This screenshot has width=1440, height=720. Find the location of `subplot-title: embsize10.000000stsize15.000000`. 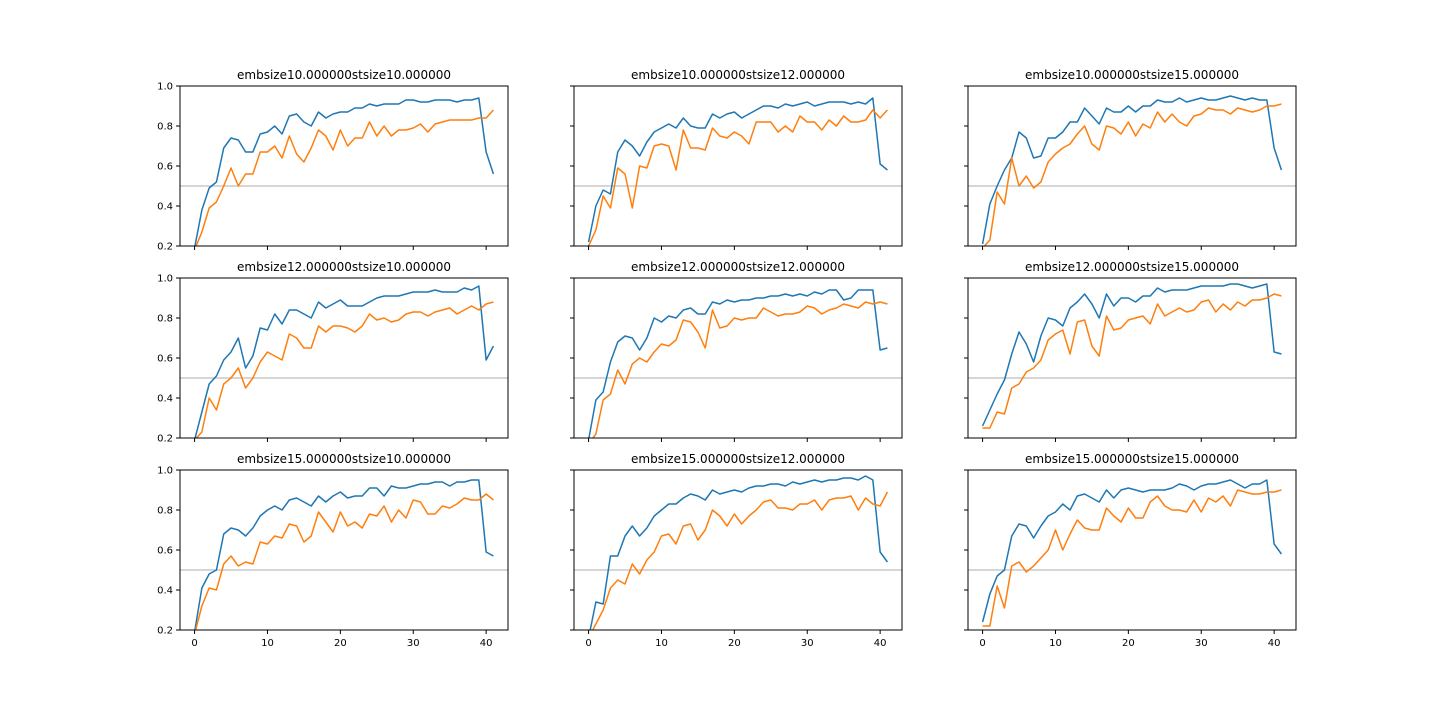

subplot-title: embsize10.000000stsize15.000000 is located at coordinates (1132, 75).